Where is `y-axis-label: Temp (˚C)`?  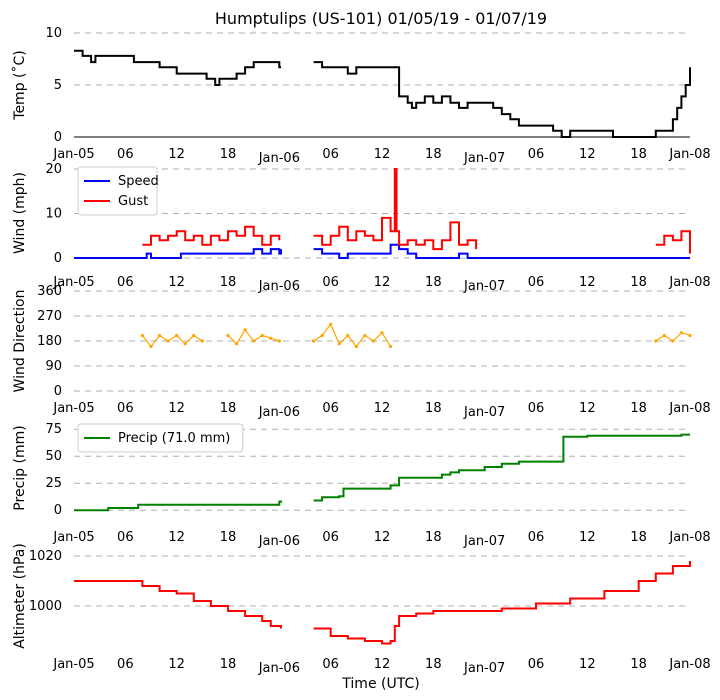
y-axis-label: Temp (˚C) is located at coordinates (19, 85).